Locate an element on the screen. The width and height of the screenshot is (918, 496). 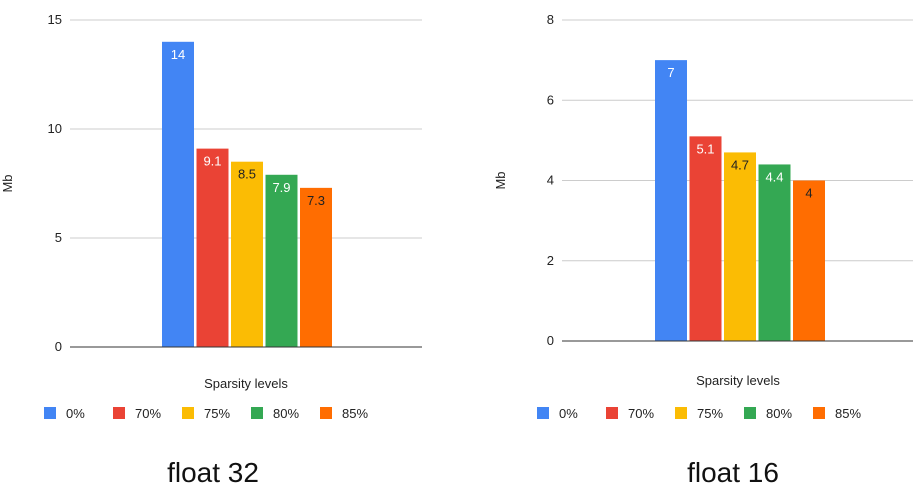
data-label: 7 is located at coordinates (670, 72).